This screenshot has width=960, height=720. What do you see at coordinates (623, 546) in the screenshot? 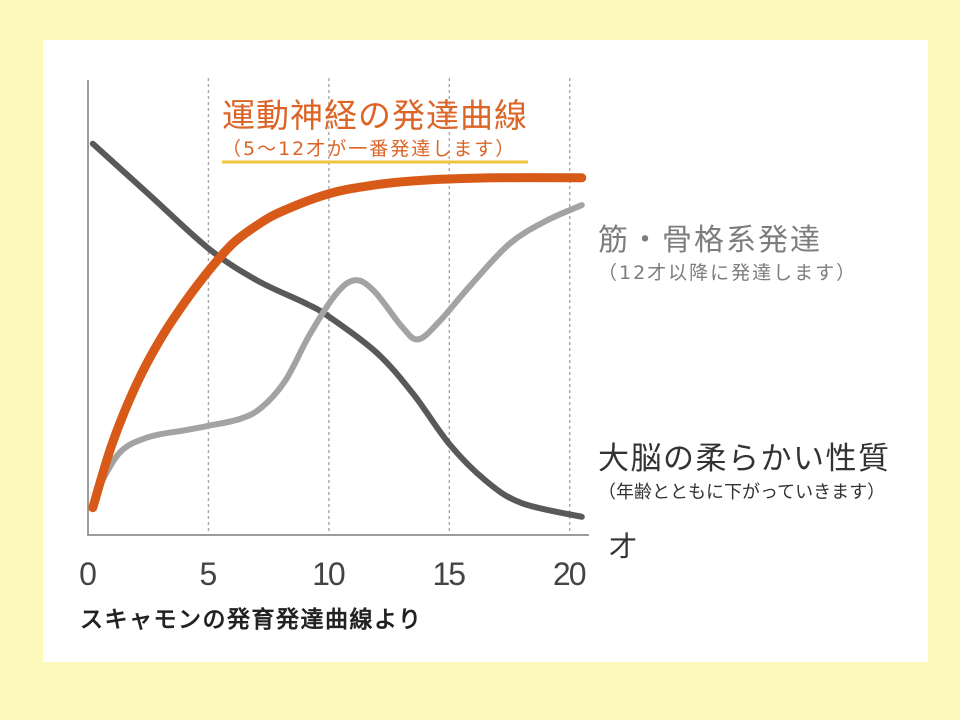
I see `x-axis-unit-label: 才` at bounding box center [623, 546].